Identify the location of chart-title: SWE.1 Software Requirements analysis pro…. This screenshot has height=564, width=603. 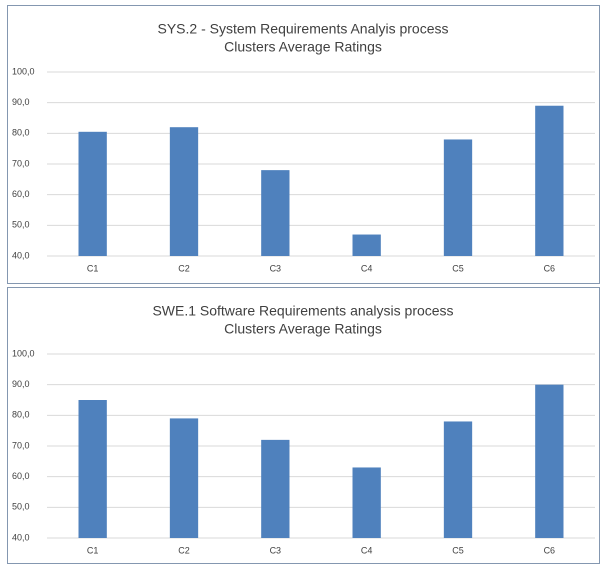
(302, 311).